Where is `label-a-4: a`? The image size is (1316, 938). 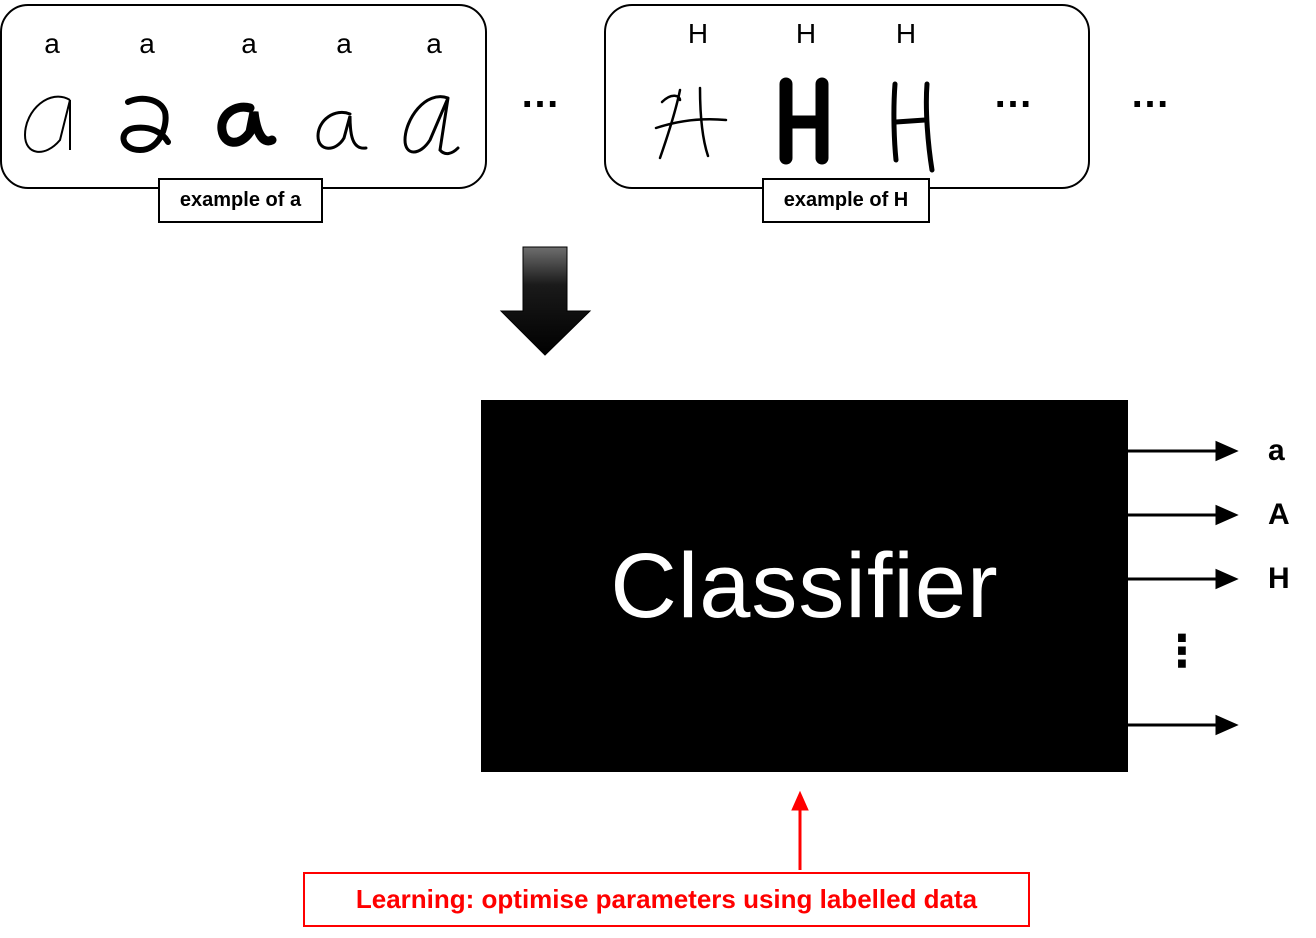 label-a-4: a is located at coordinates (344, 43).